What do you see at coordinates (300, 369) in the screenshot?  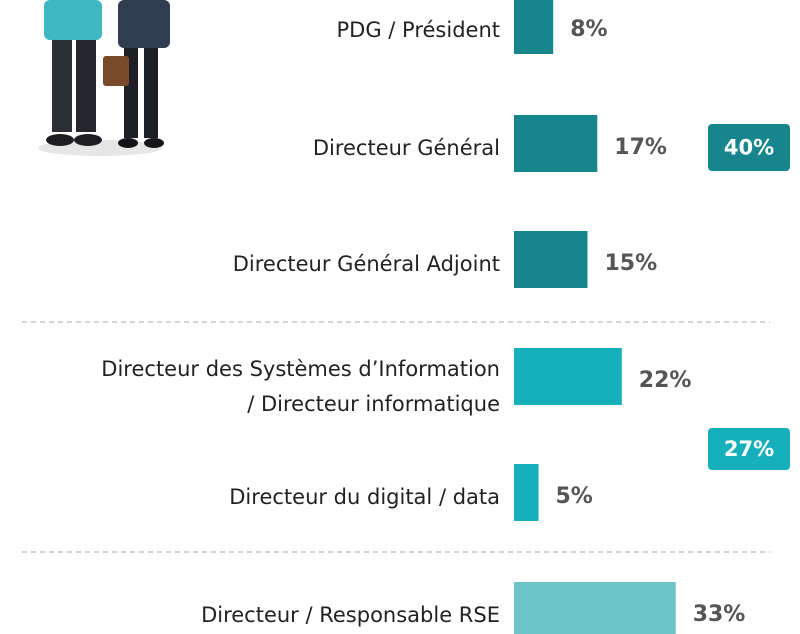 I see `category-label: Directeur des Systèmes d’Information` at bounding box center [300, 369].